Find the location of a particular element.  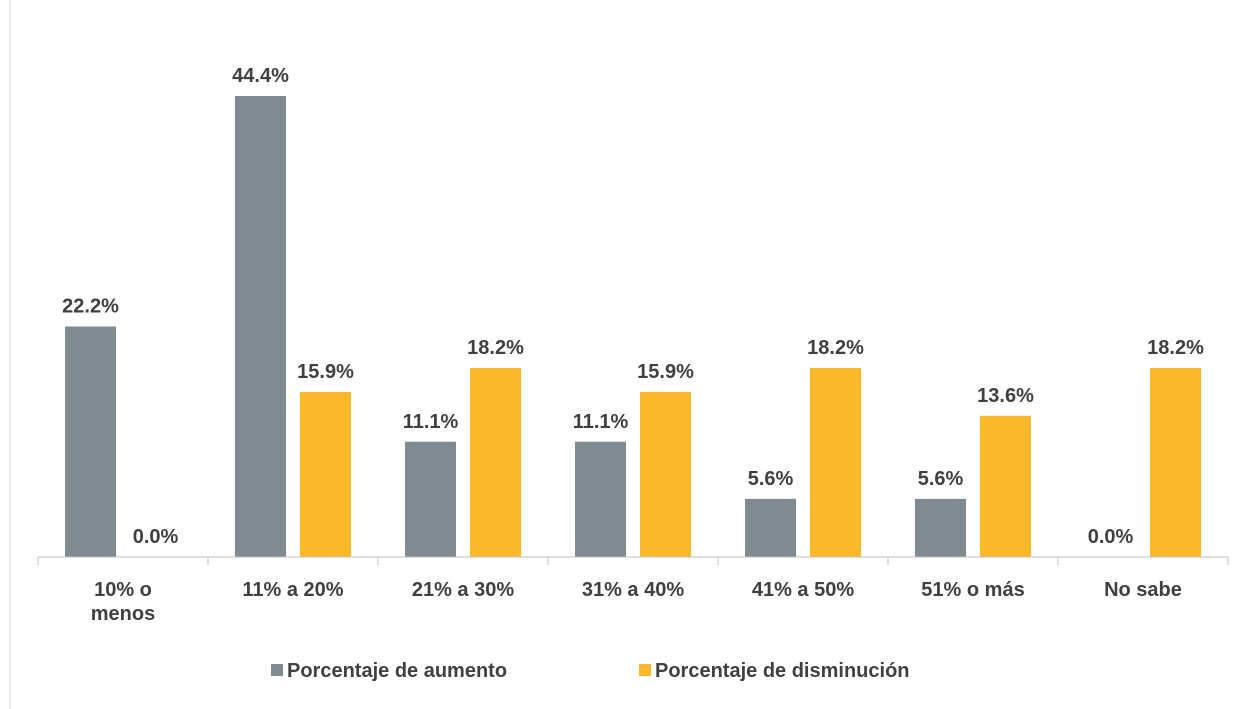

x-tick-label: No sabe is located at coordinates (1143, 590).